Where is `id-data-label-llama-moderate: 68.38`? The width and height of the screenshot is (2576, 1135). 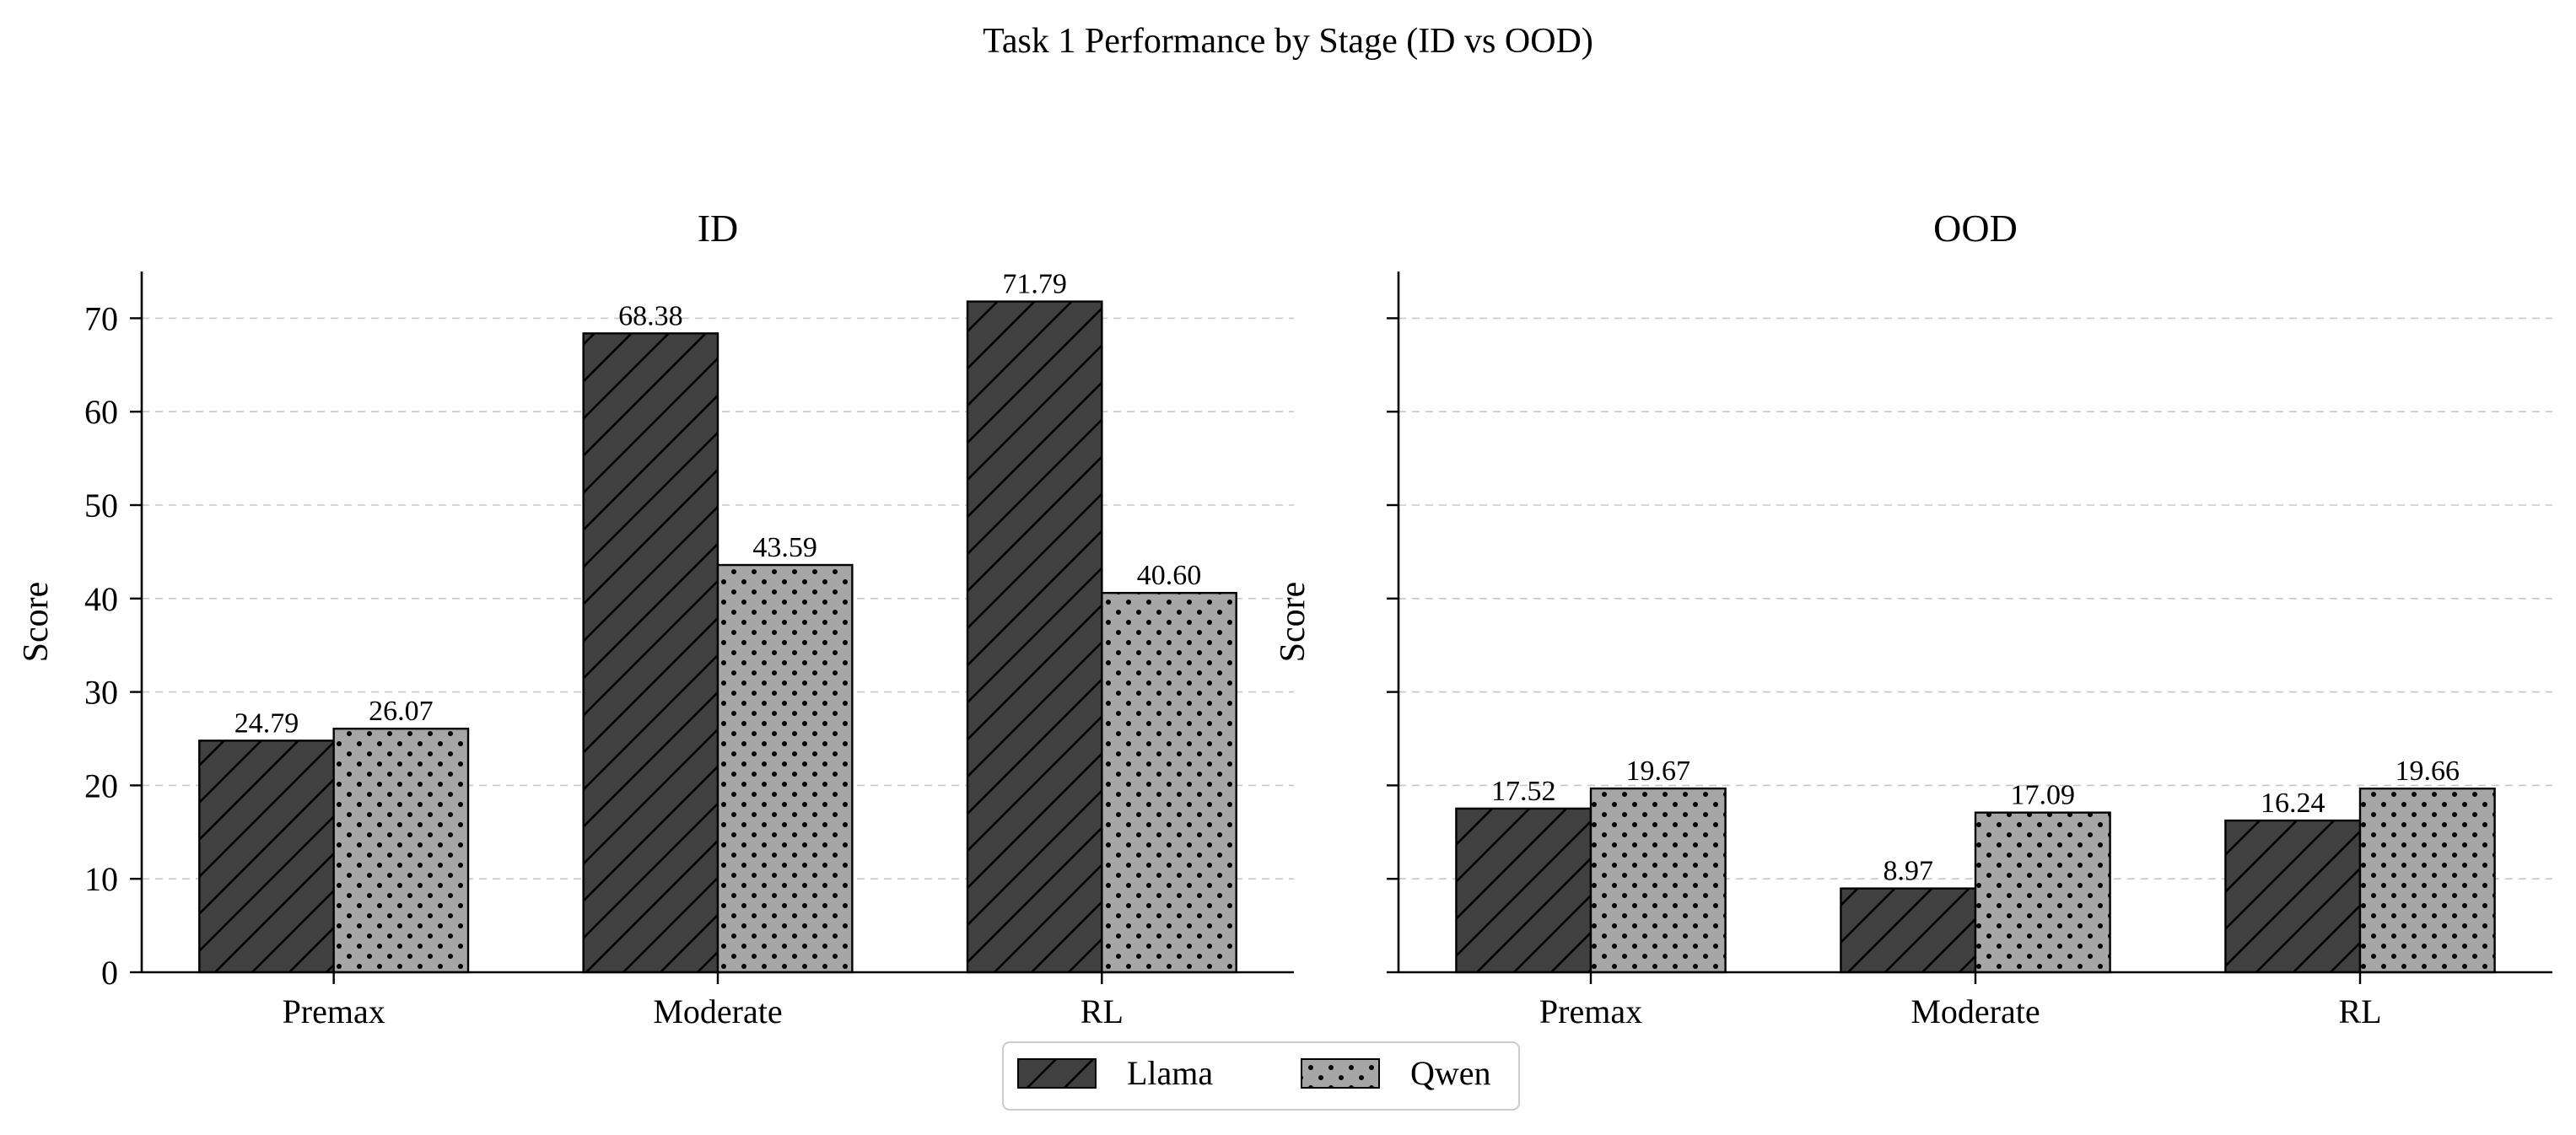
id-data-label-llama-moderate: 68.38 is located at coordinates (650, 315).